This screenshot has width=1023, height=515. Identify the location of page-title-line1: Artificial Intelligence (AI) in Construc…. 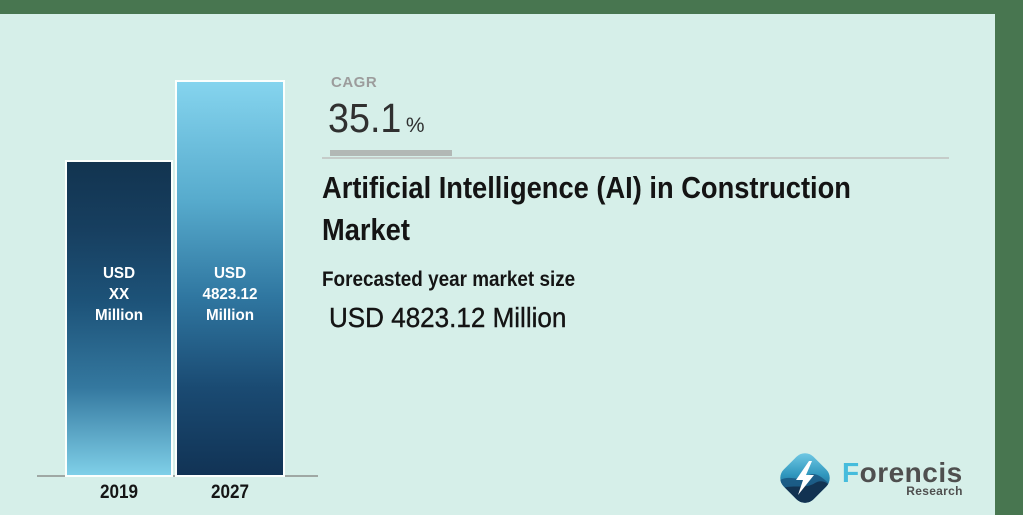
(586, 187).